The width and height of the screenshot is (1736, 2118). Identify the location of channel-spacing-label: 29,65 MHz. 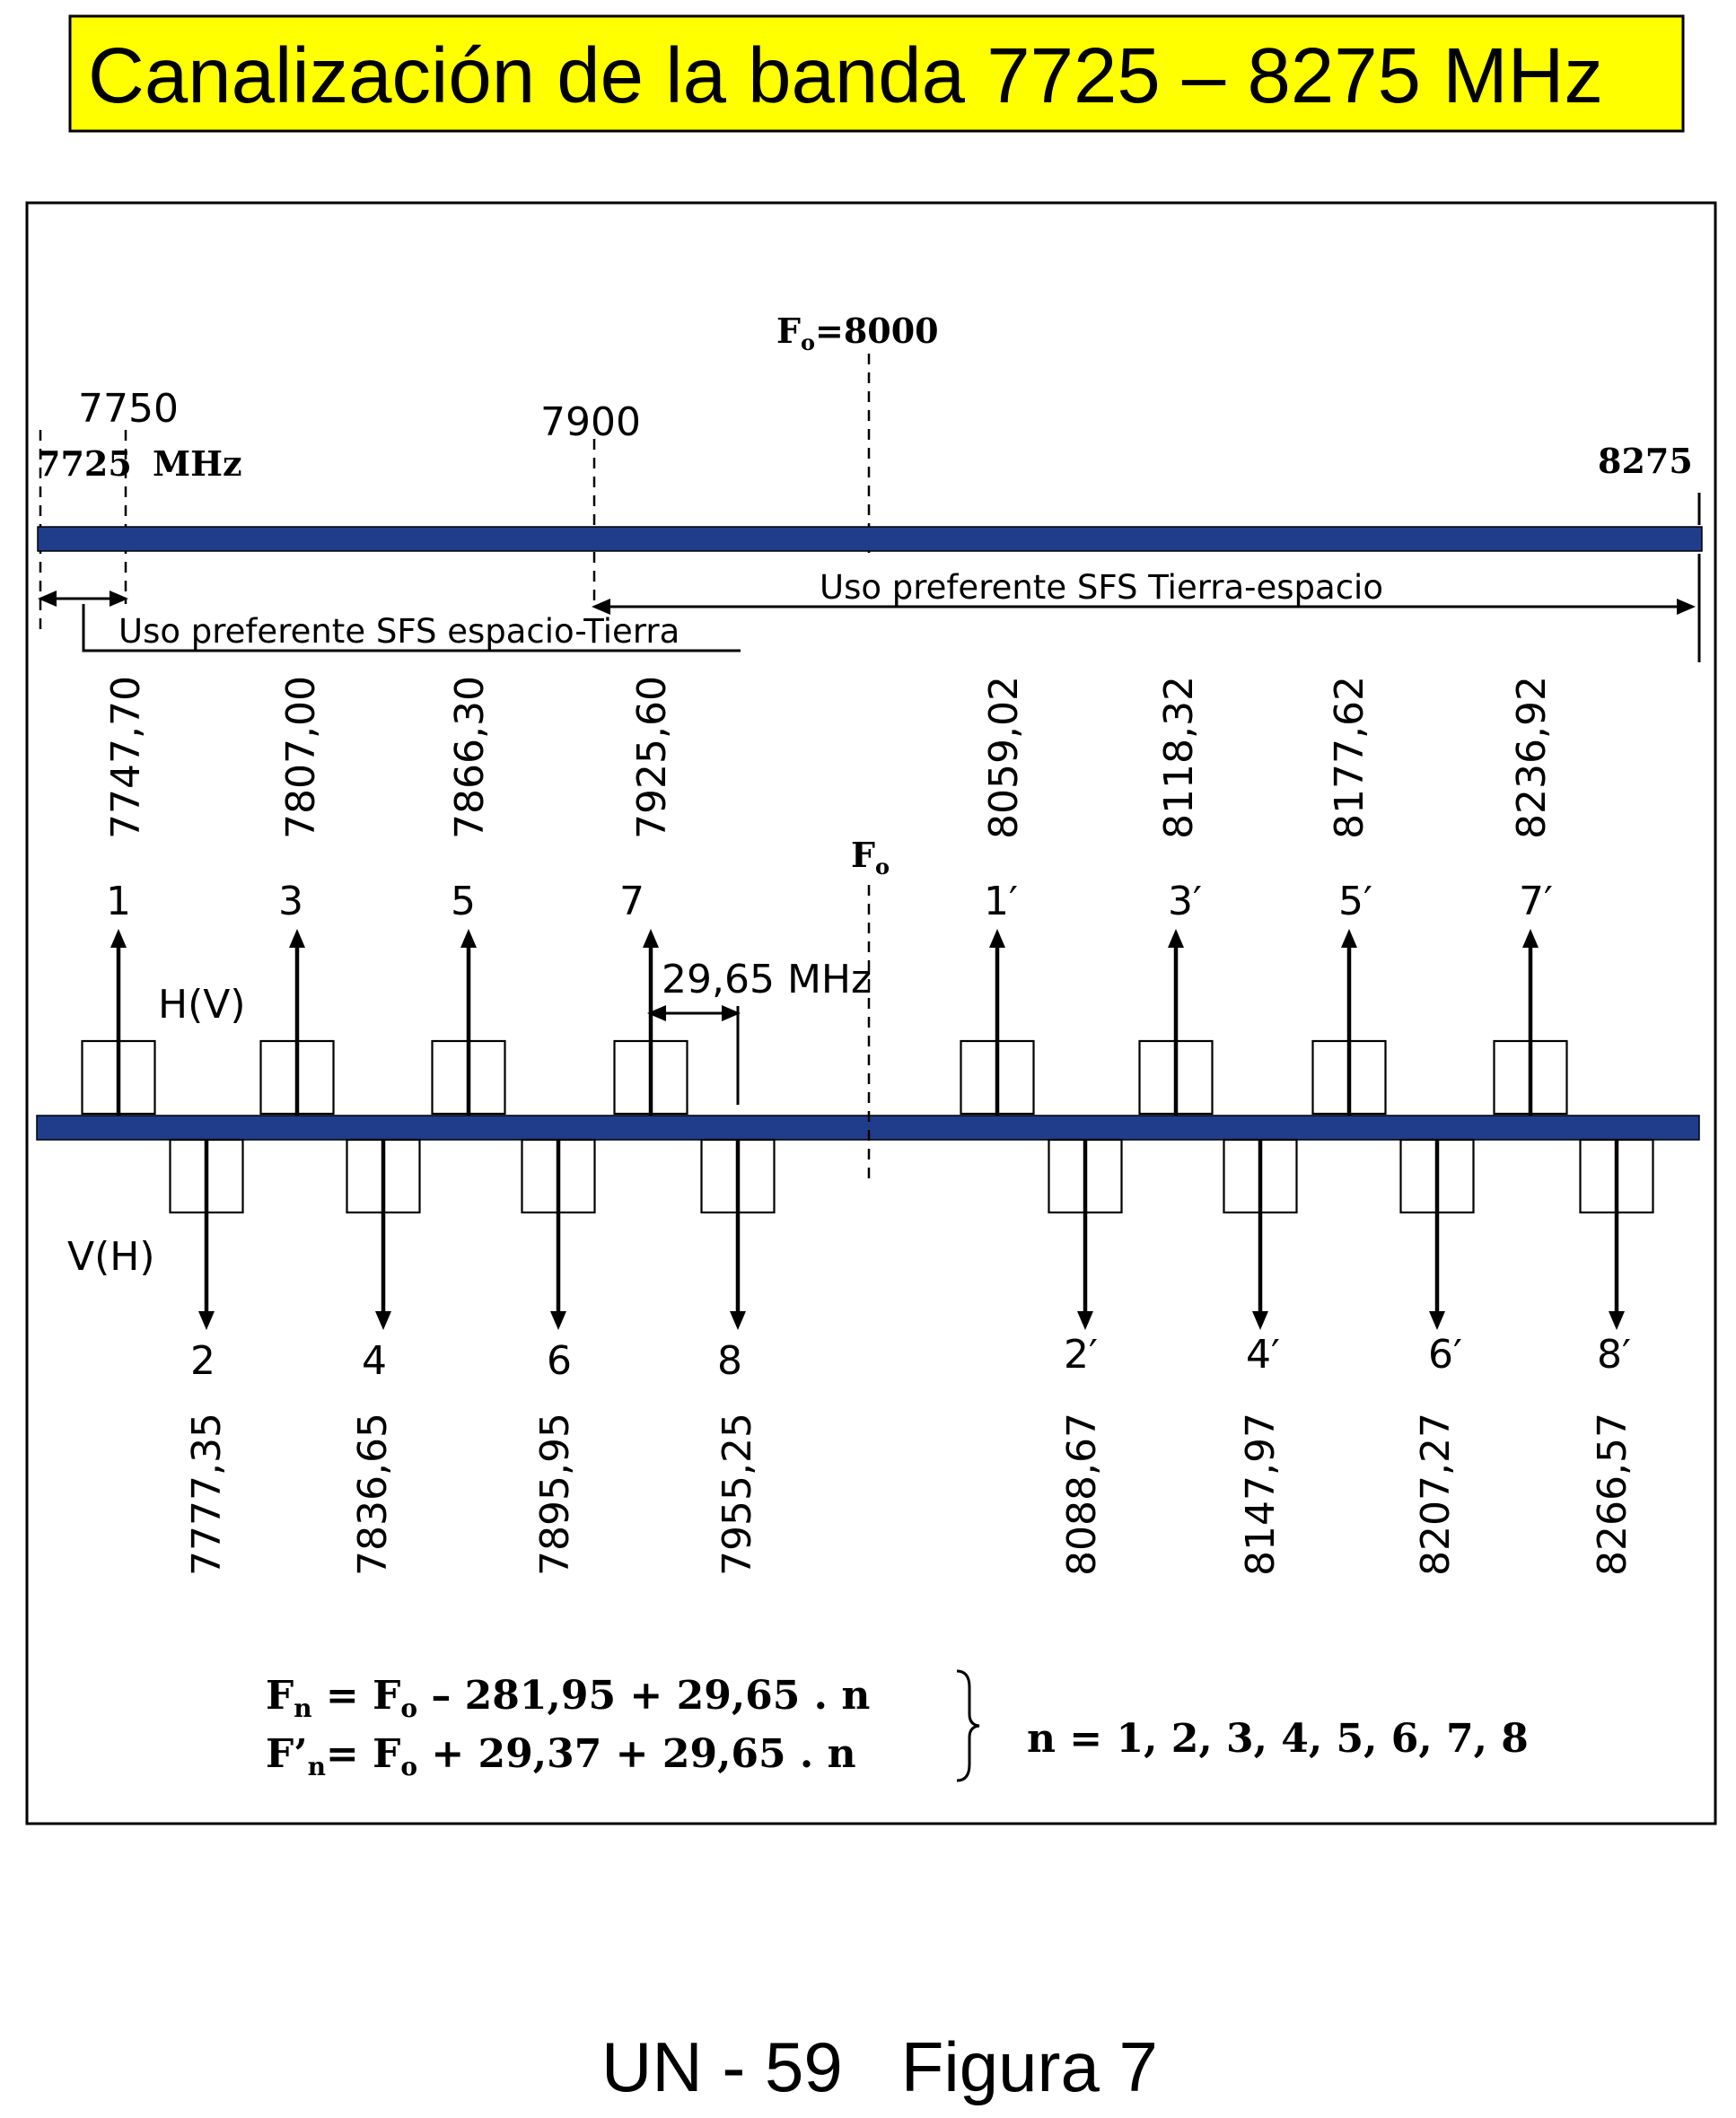
(767, 980).